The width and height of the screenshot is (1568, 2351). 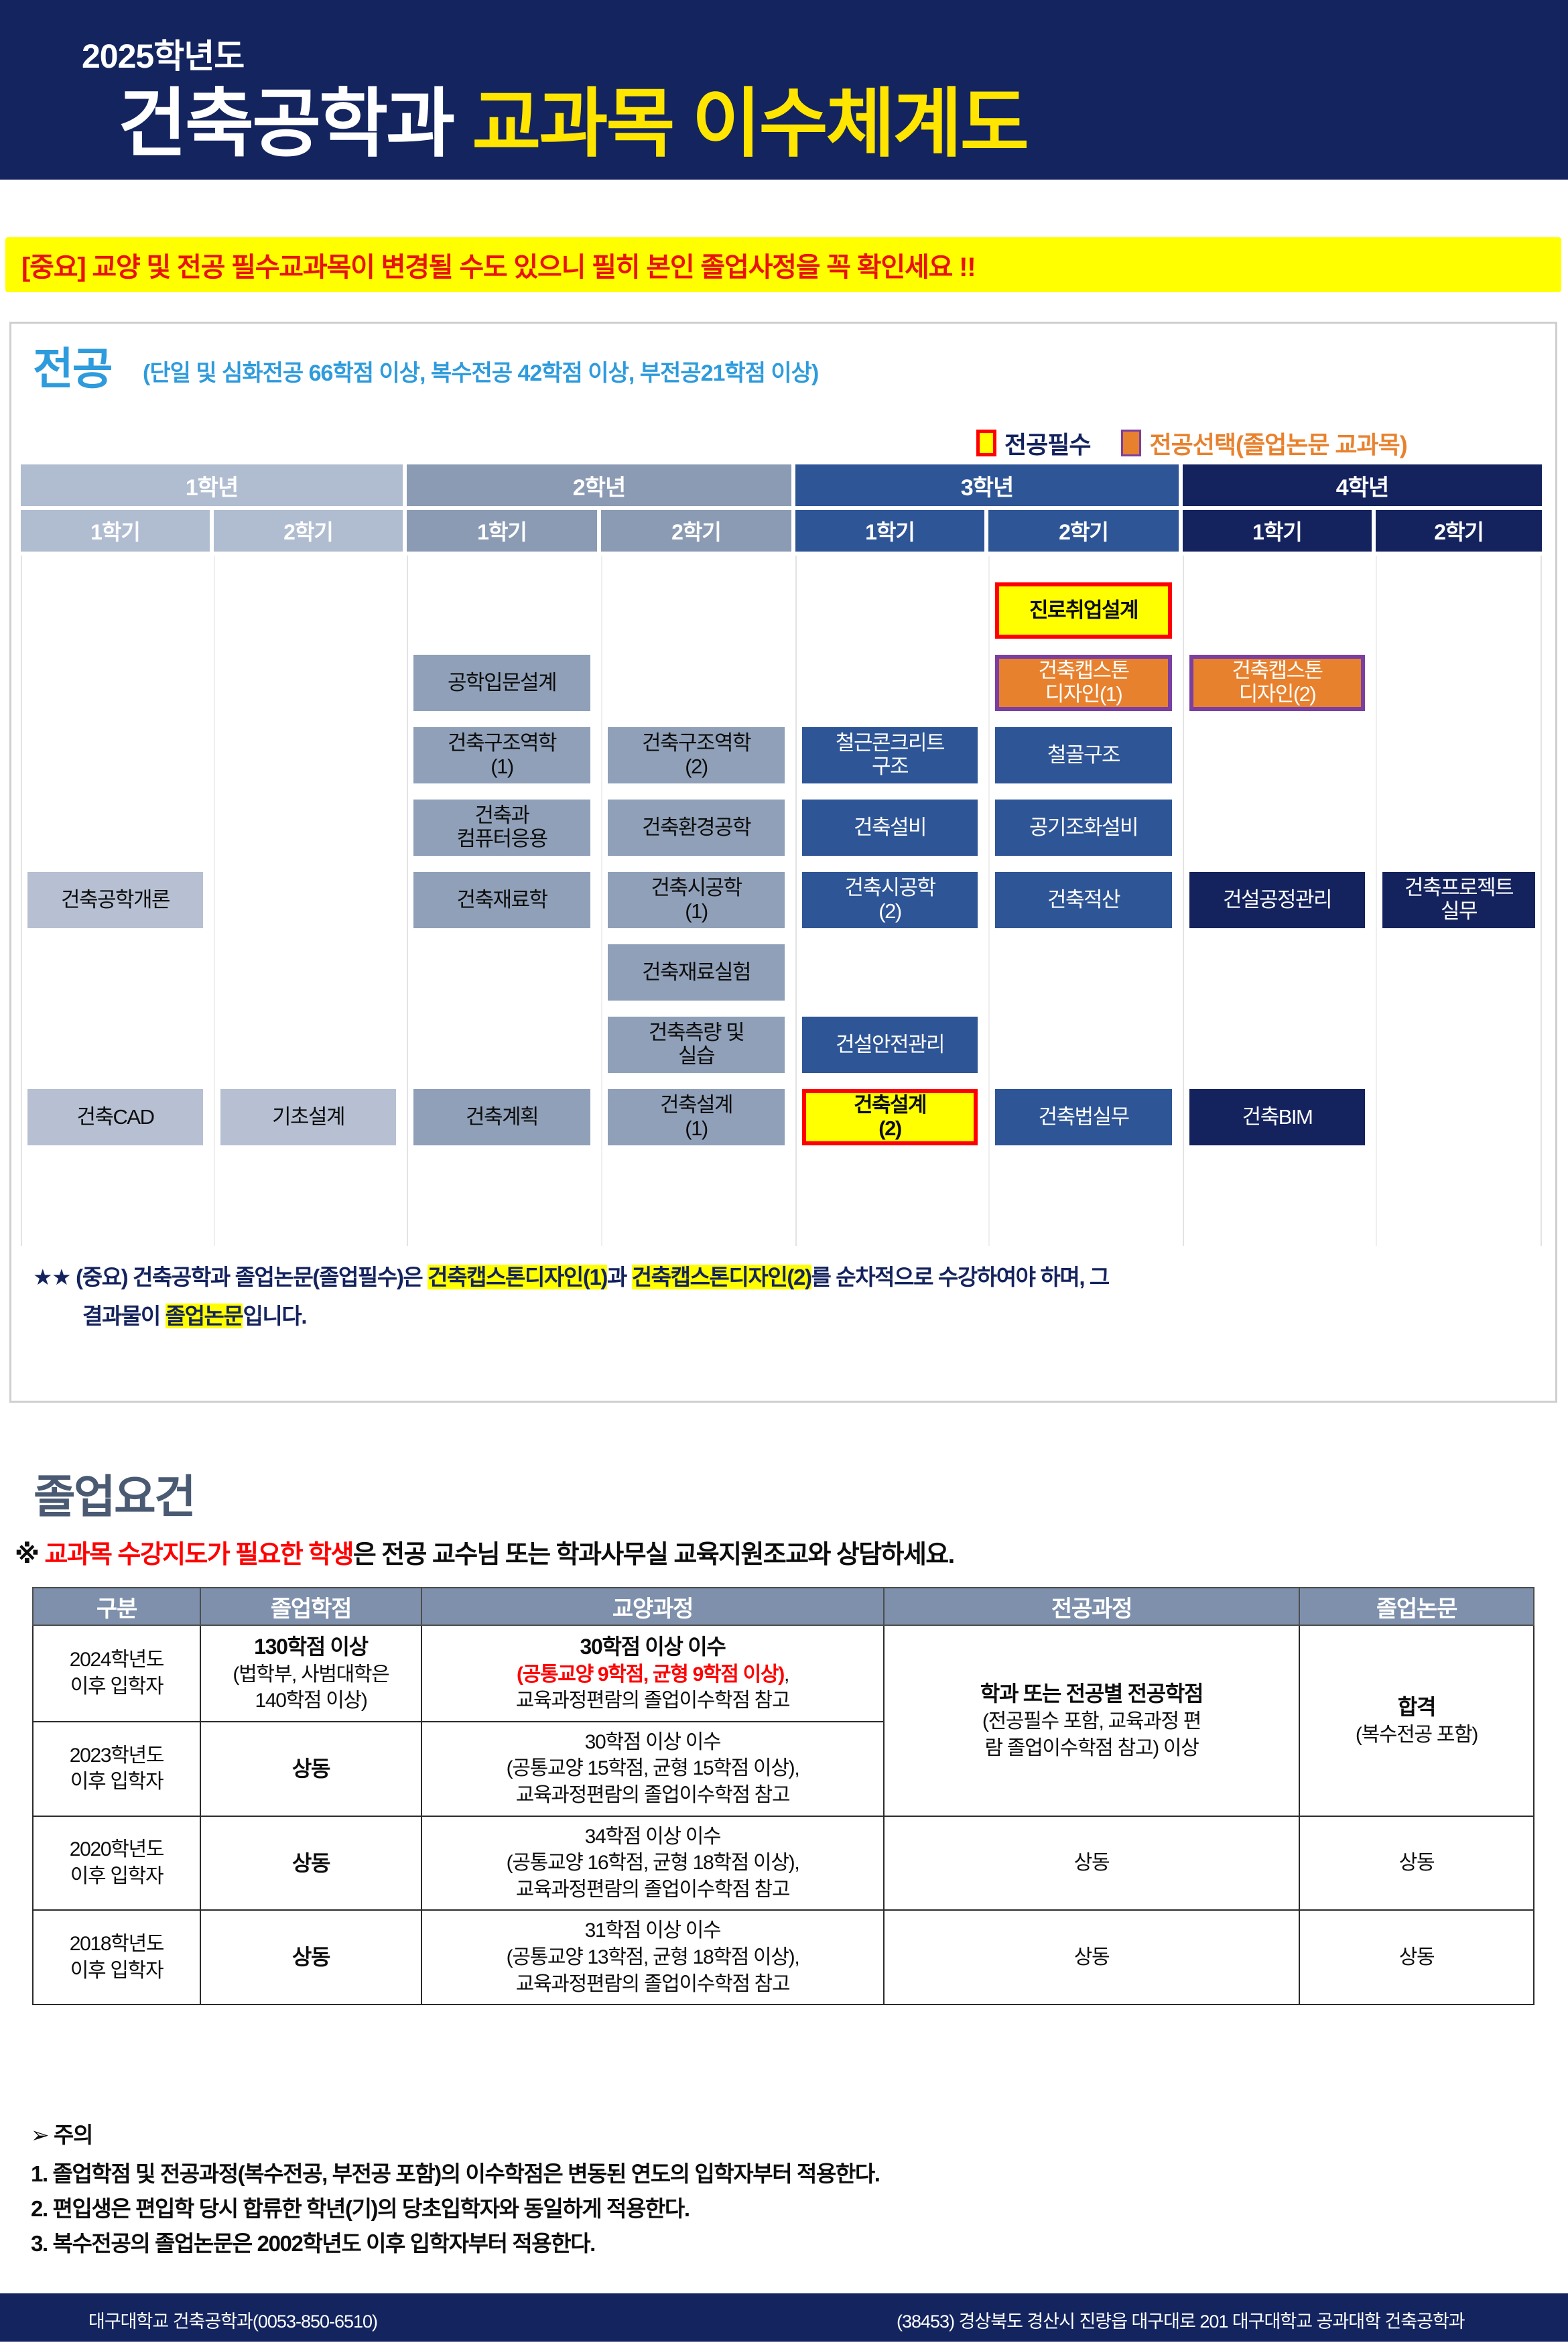 What do you see at coordinates (163, 56) in the screenshot?
I see `academic-year-label: 2025학년도` at bounding box center [163, 56].